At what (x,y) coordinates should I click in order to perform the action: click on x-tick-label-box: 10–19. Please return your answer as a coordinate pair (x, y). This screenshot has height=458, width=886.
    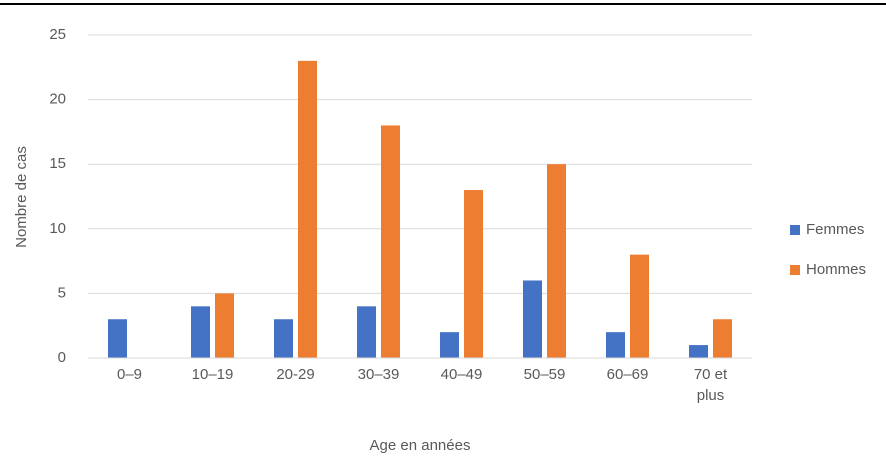
    Looking at the image, I should click on (212, 374).